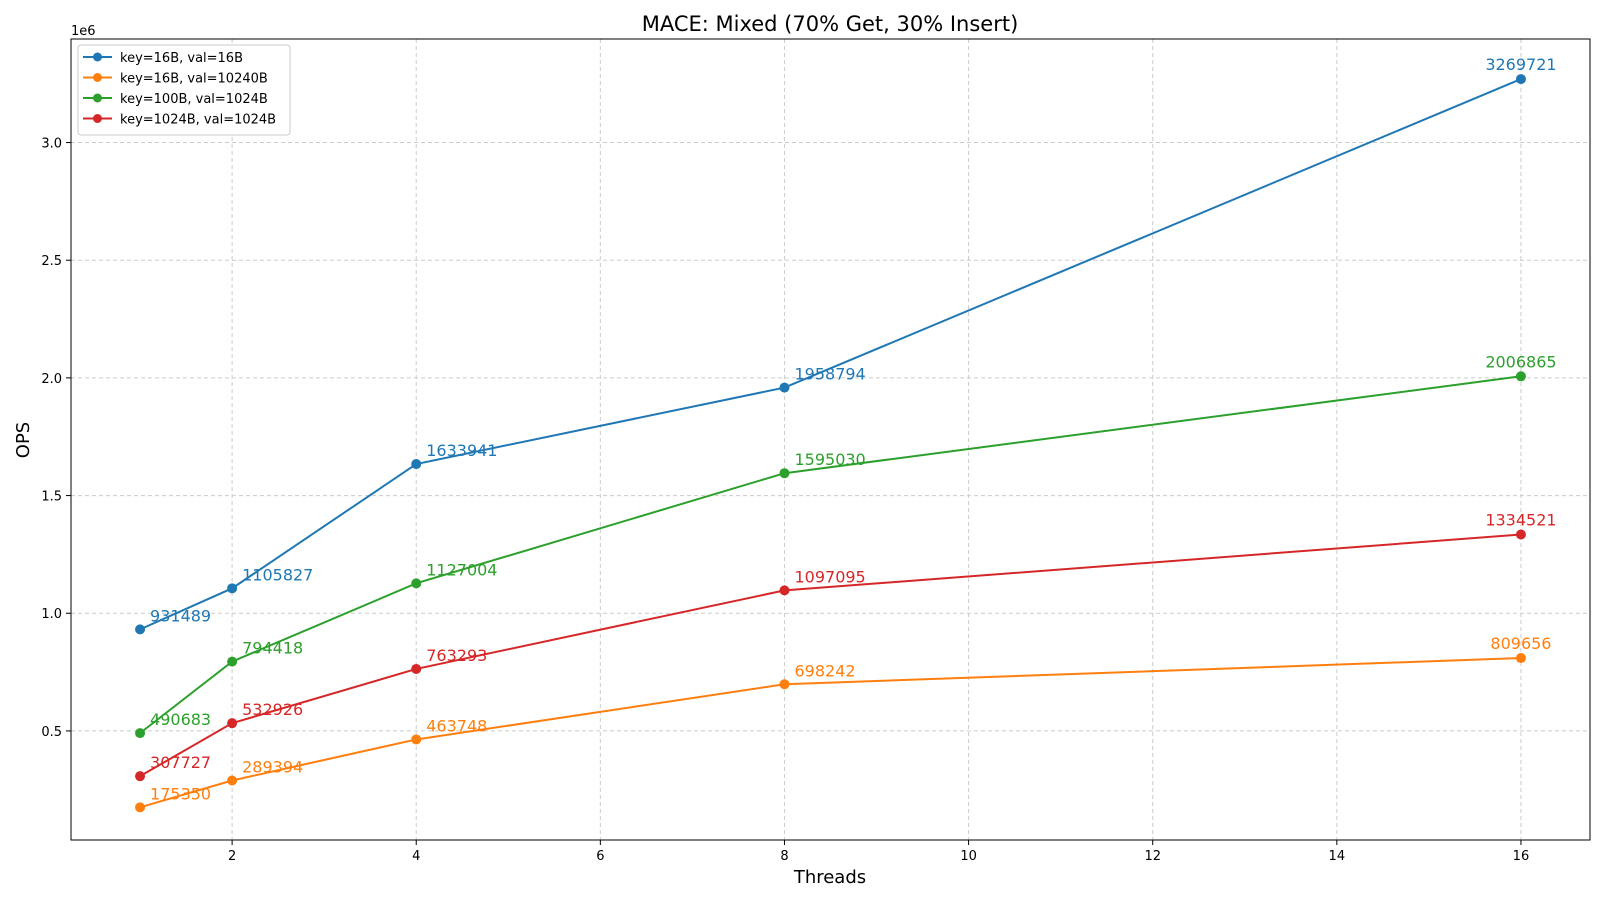 This screenshot has height=900, width=1600. What do you see at coordinates (456, 655) in the screenshot?
I see `data-label: 763293` at bounding box center [456, 655].